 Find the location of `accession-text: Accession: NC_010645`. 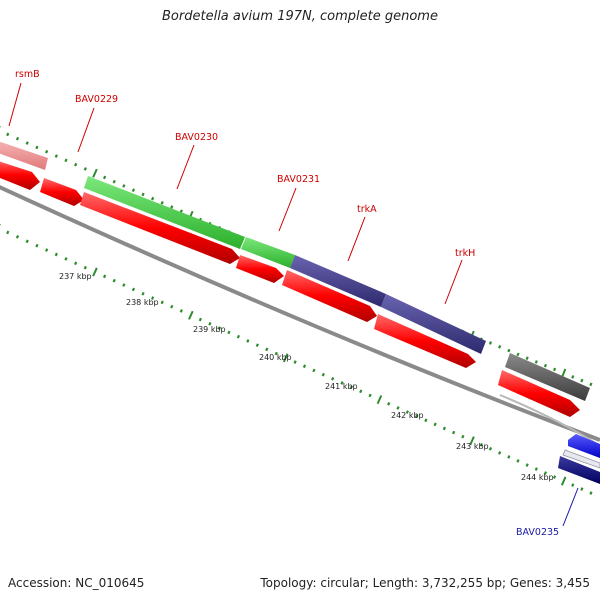

accession-text: Accession: NC_010645 is located at coordinates (76, 583).